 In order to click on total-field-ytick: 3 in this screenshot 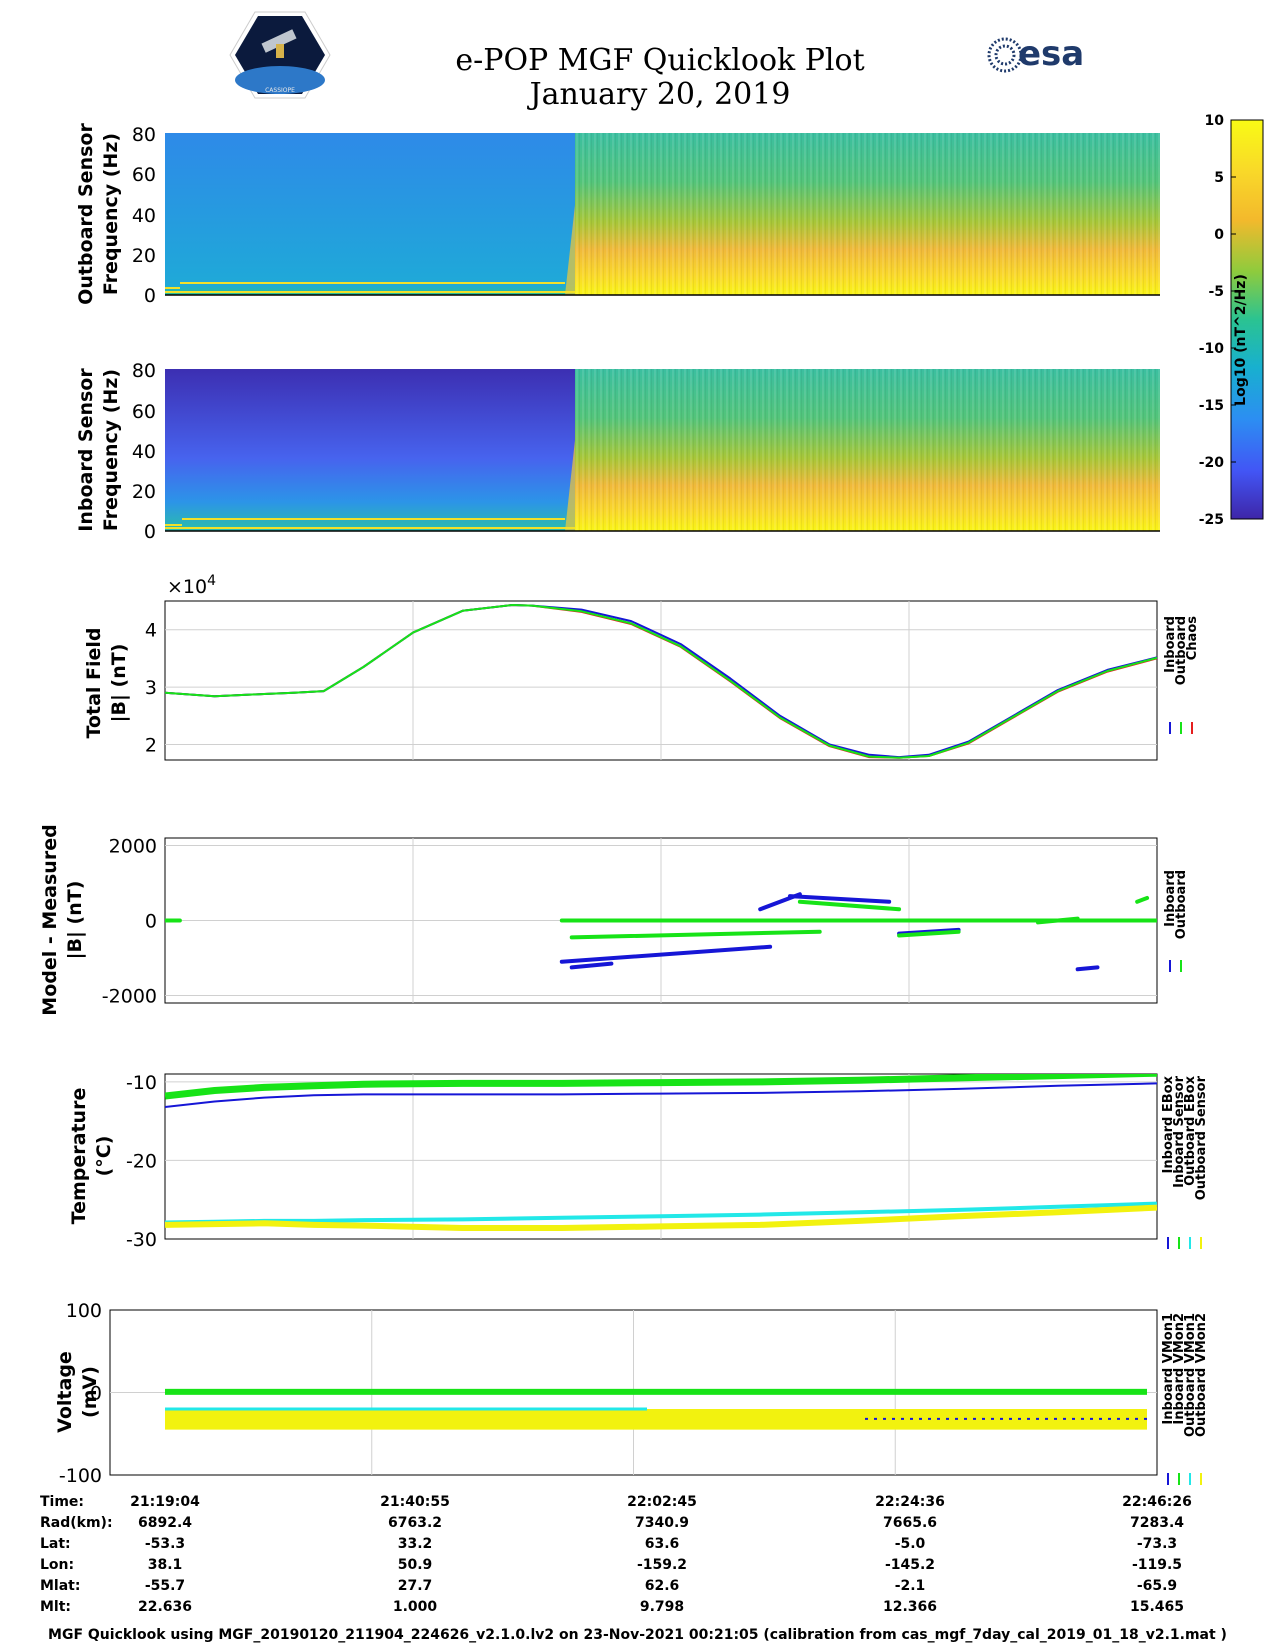, I will do `click(151, 688)`.